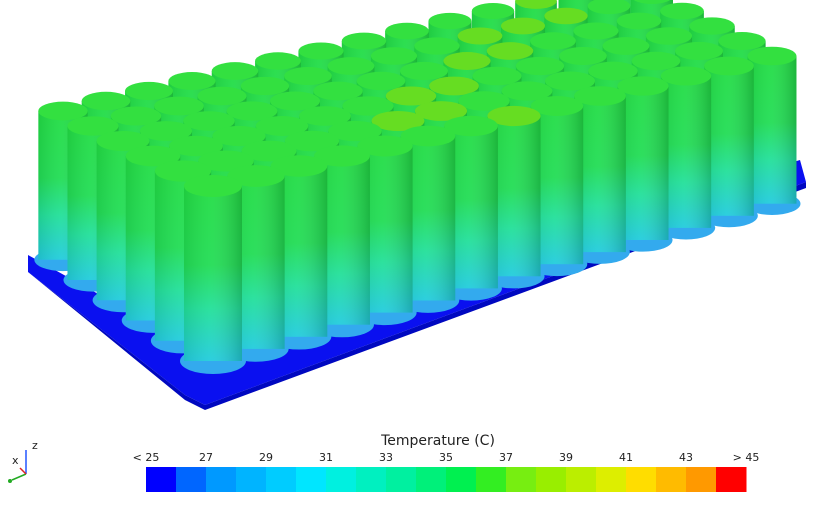 This screenshot has width=827, height=515. Describe the element at coordinates (746, 457) in the screenshot. I see `colorbar-label: > 45` at that location.